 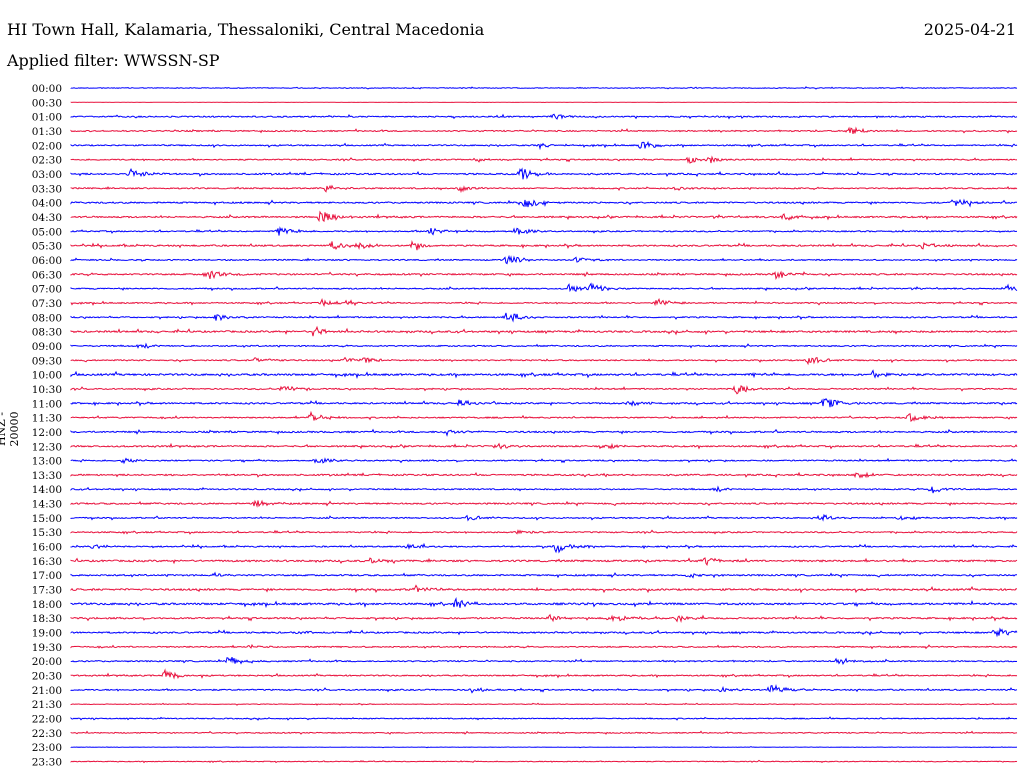 I want to click on row-time-label: 23:30, so click(x=47, y=763).